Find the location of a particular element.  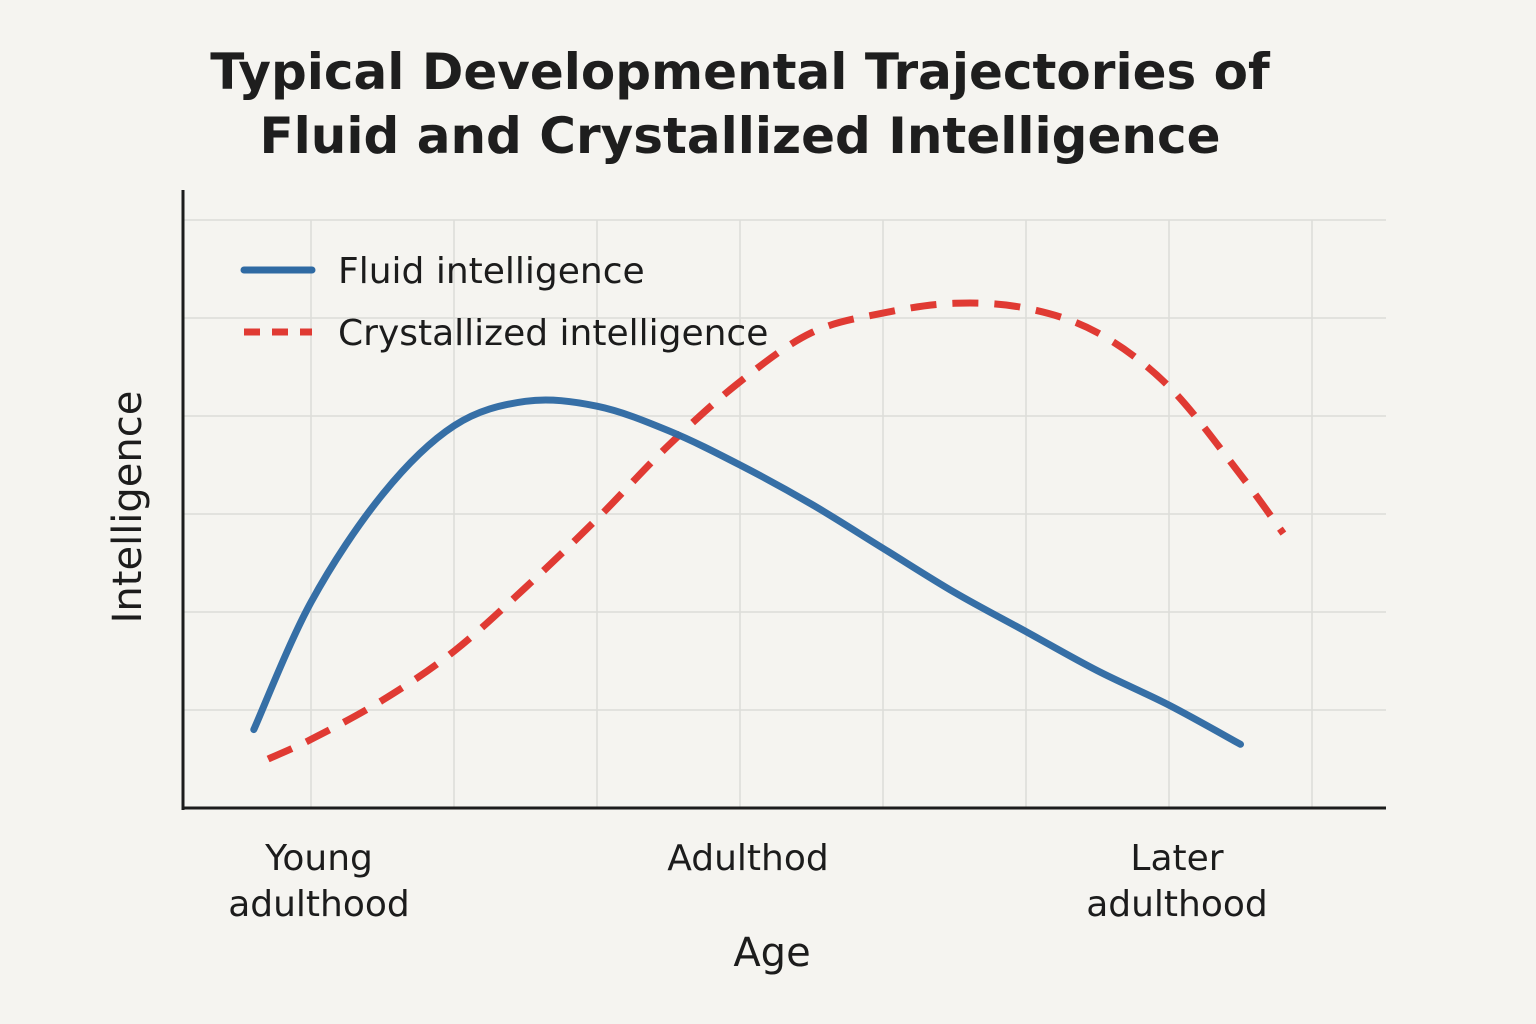

legend-item-crystallized: Crystallized intelligence is located at coordinates (506, 333).